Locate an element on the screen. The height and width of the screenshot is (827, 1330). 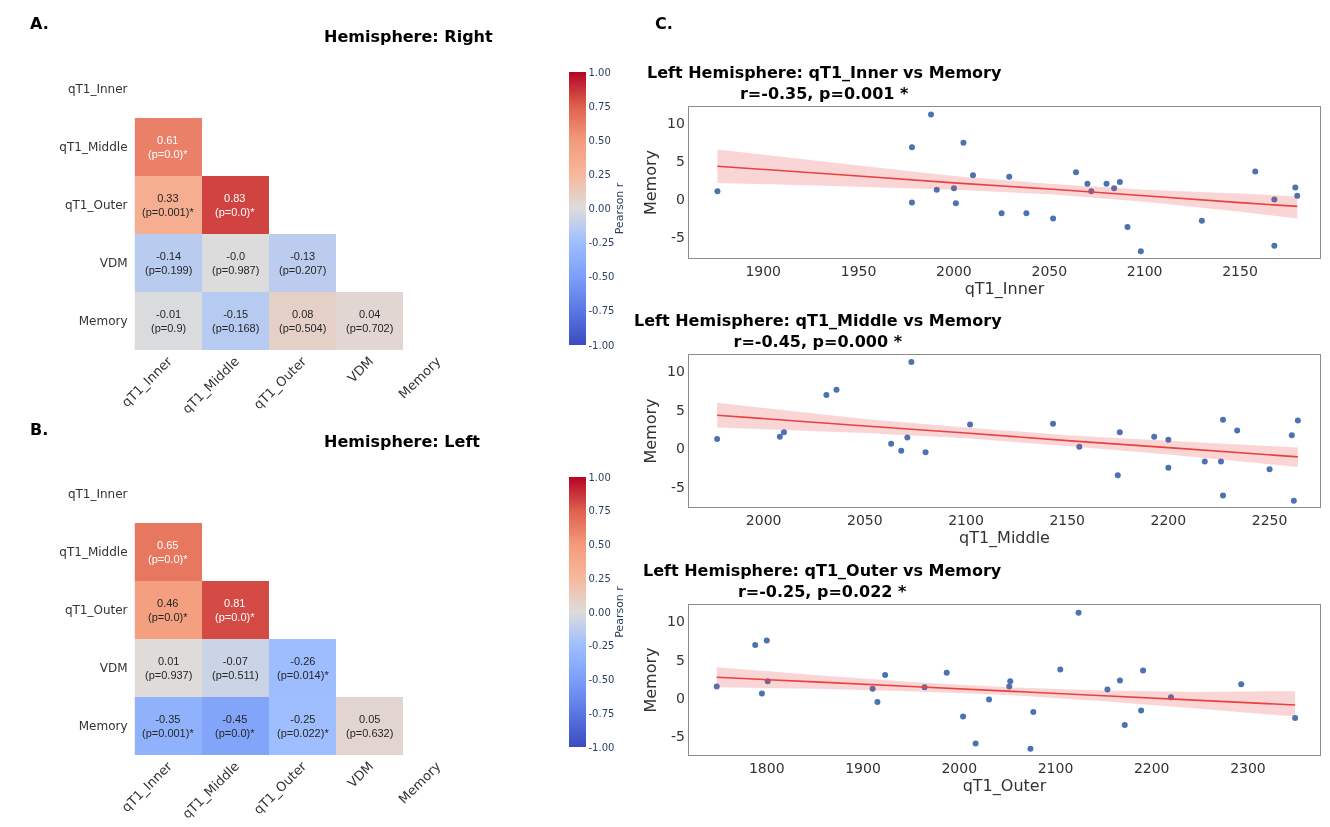
data-label: 0.01 (p=0.937) is located at coordinates (169, 668).